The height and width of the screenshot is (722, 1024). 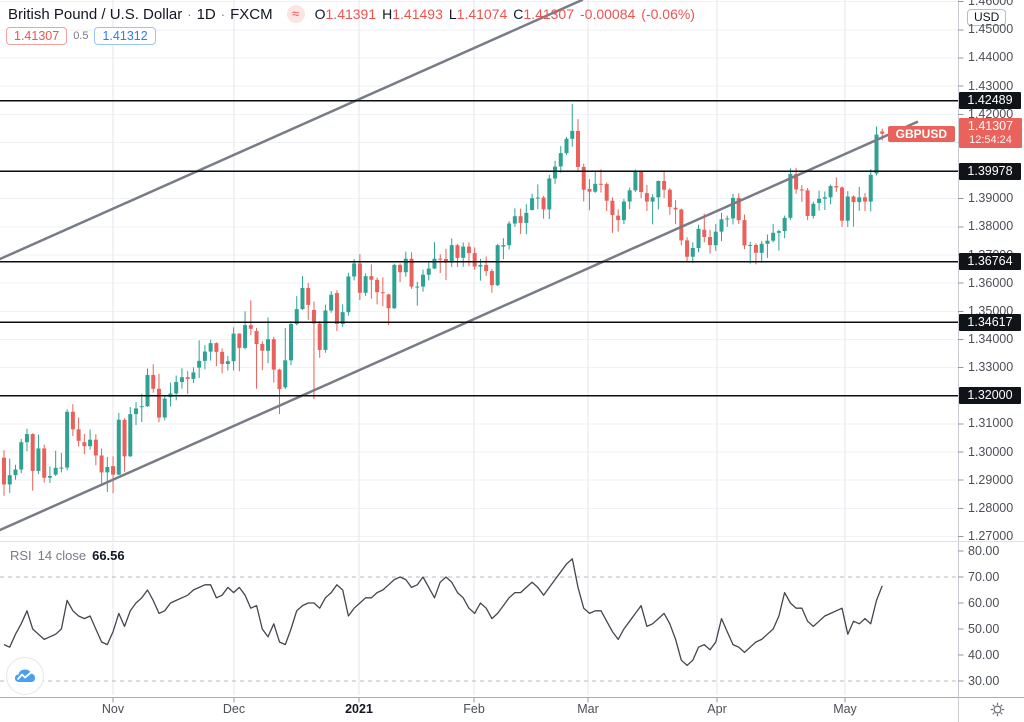 What do you see at coordinates (452, 14) in the screenshot?
I see `low-label: L` at bounding box center [452, 14].